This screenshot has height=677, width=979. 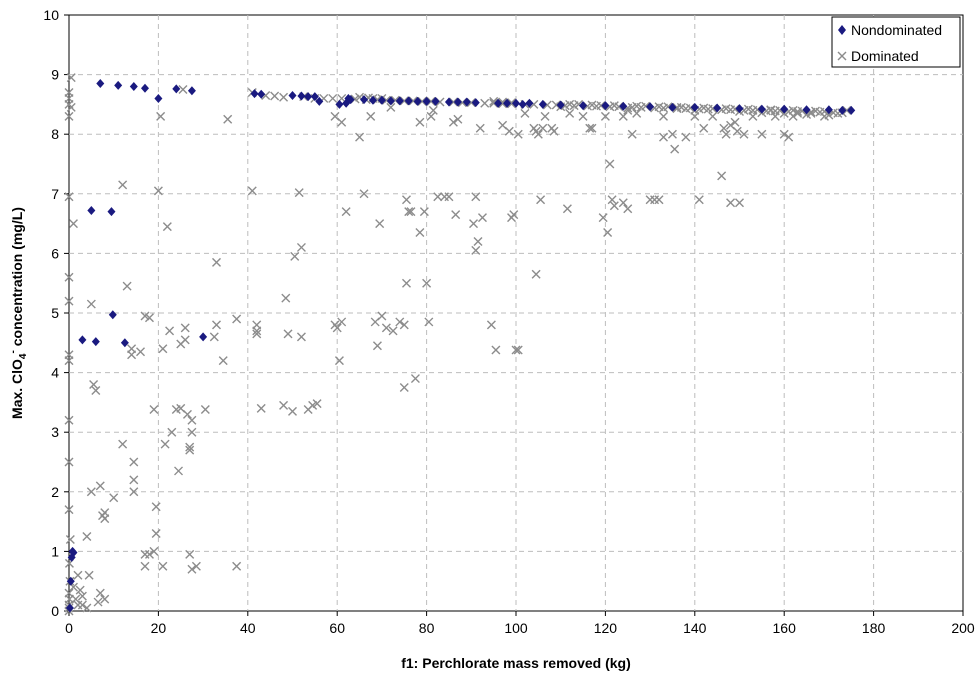 What do you see at coordinates (842, 30) in the screenshot?
I see `legend-nondominated-marker` at bounding box center [842, 30].